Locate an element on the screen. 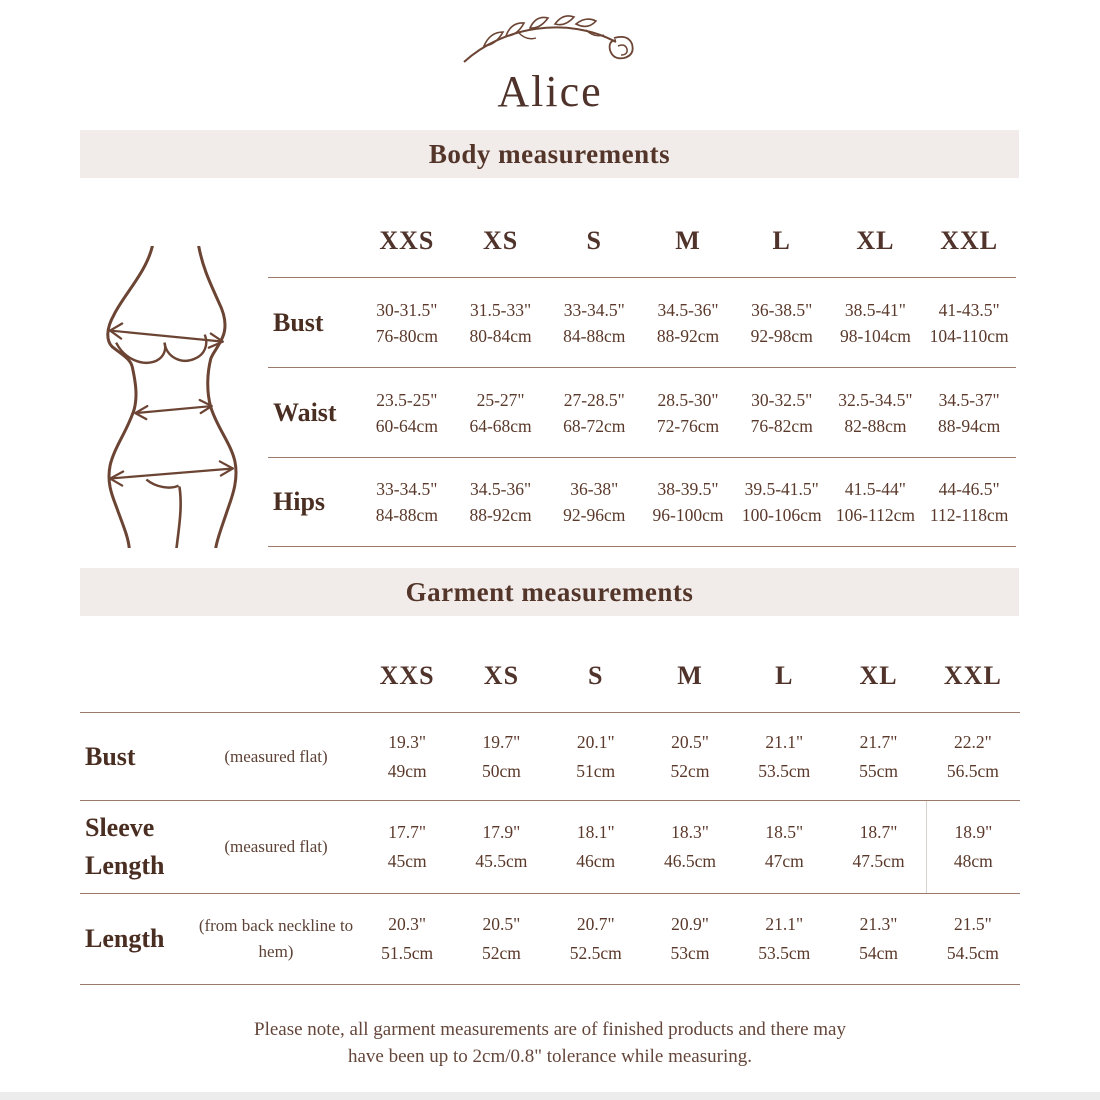 The width and height of the screenshot is (1100, 1100). body-waist-xl: 32.5-34.5" 82-88cm is located at coordinates (875, 412).